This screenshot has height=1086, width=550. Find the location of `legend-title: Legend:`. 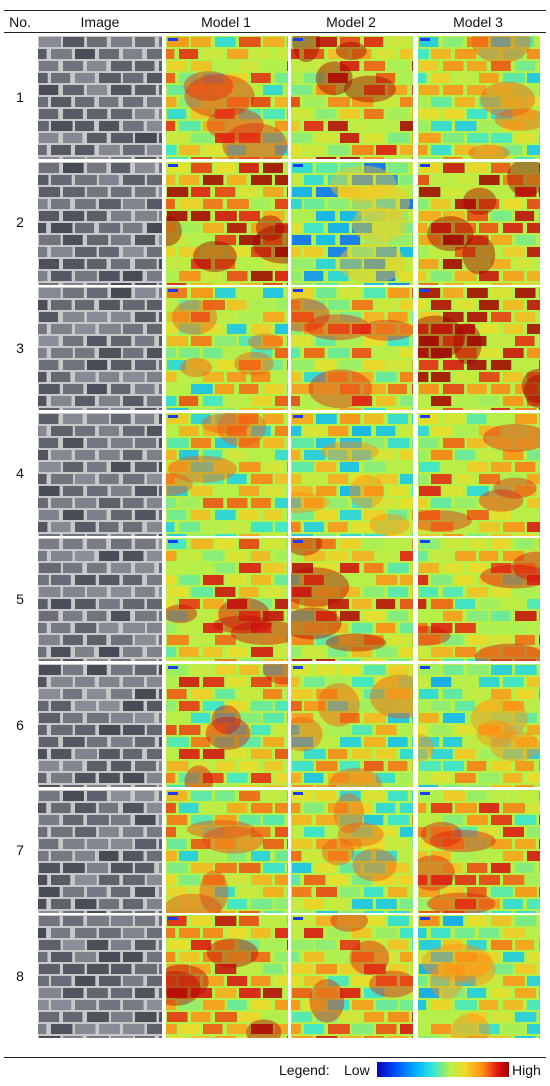

legend-title: Legend: is located at coordinates (304, 1070).